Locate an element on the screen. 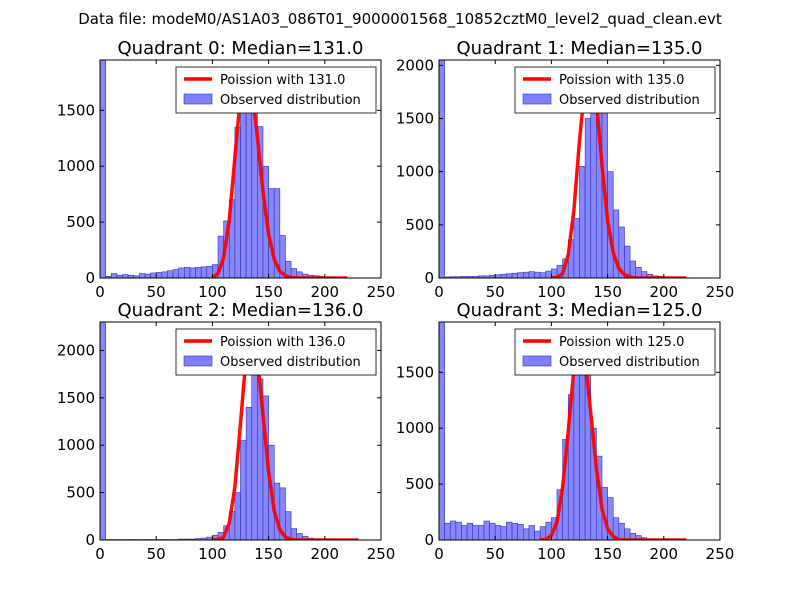  quadrant-2-title: Quadrant 2: Median=136.0 is located at coordinates (241, 310).